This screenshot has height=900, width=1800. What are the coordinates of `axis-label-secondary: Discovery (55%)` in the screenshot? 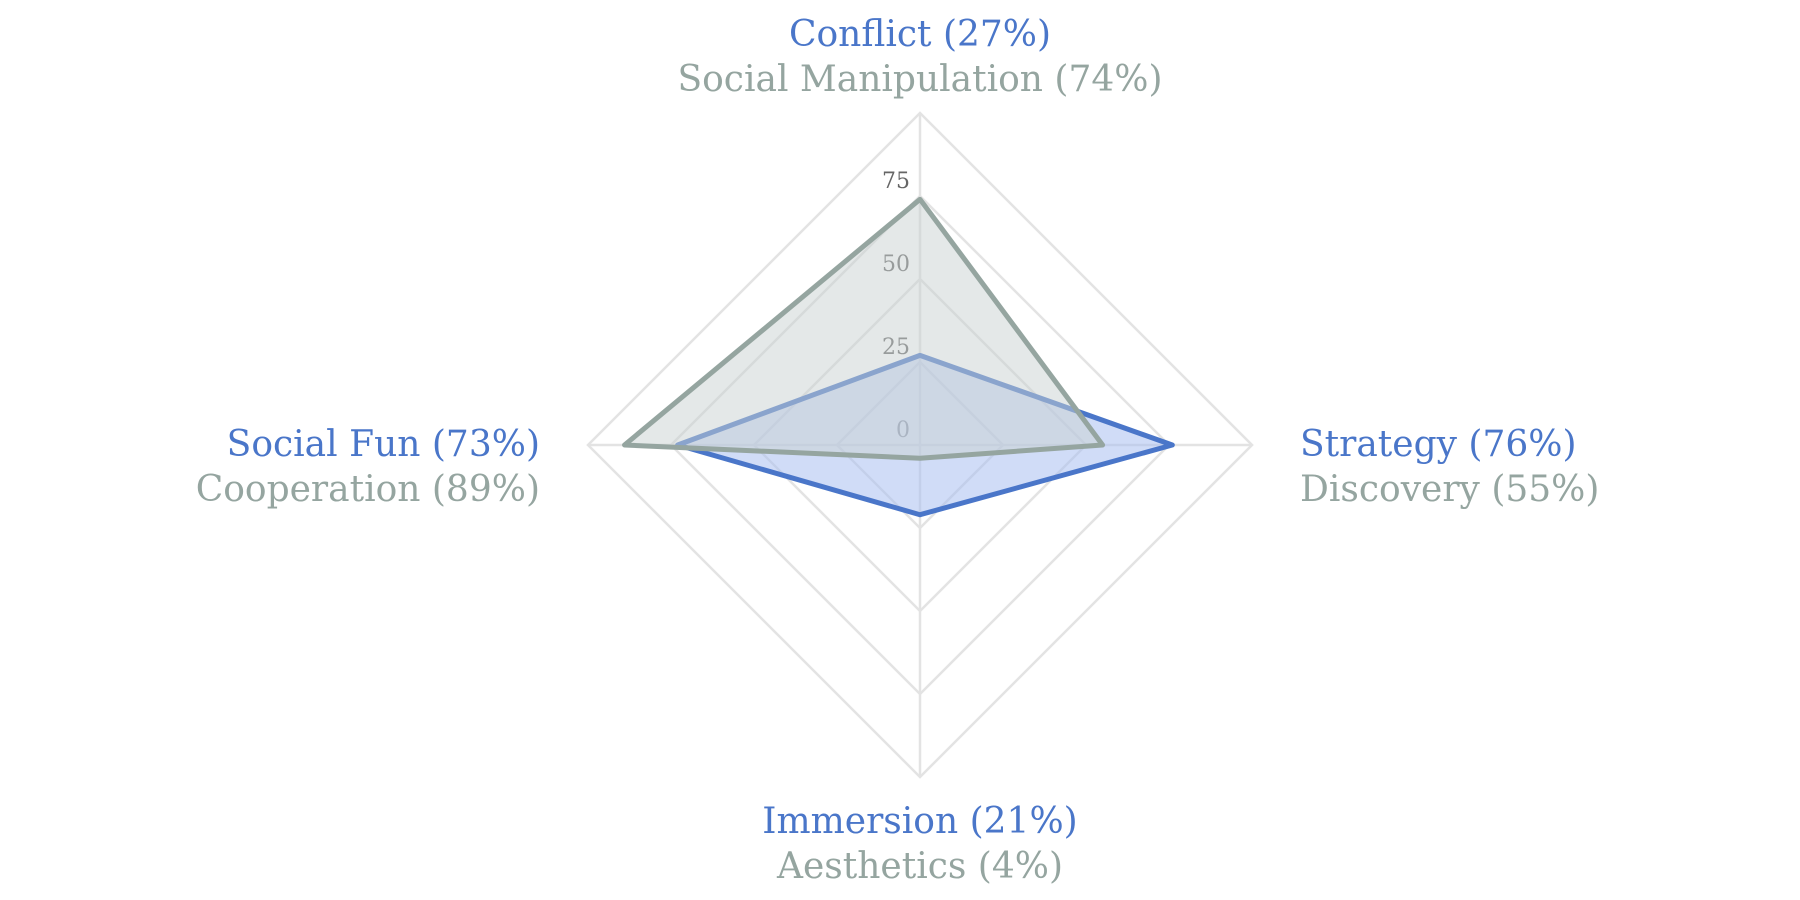 It's located at (1449, 489).